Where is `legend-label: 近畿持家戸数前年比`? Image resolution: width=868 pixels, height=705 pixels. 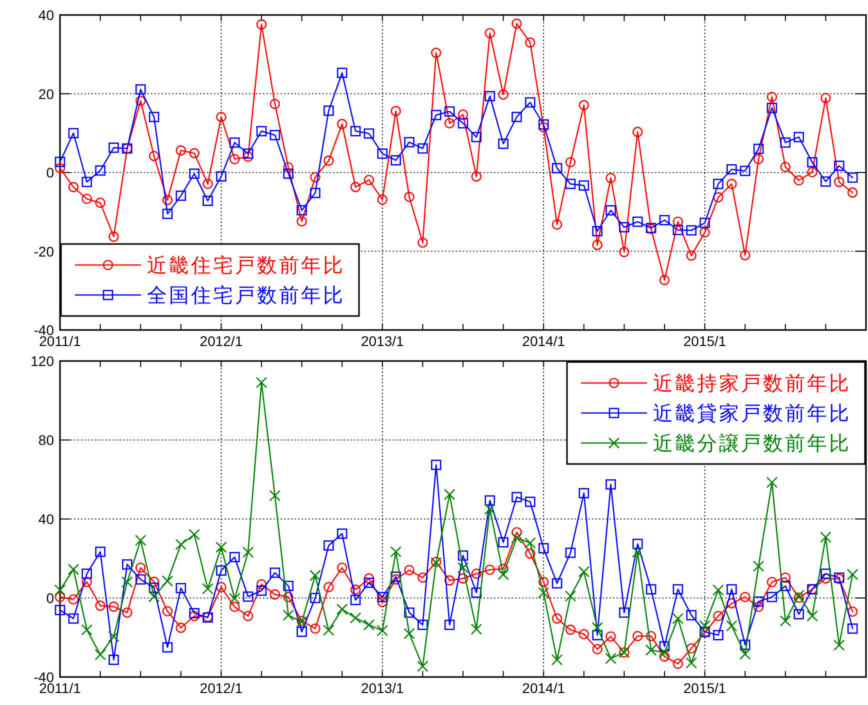
legend-label: 近畿持家戸数前年比 is located at coordinates (752, 384).